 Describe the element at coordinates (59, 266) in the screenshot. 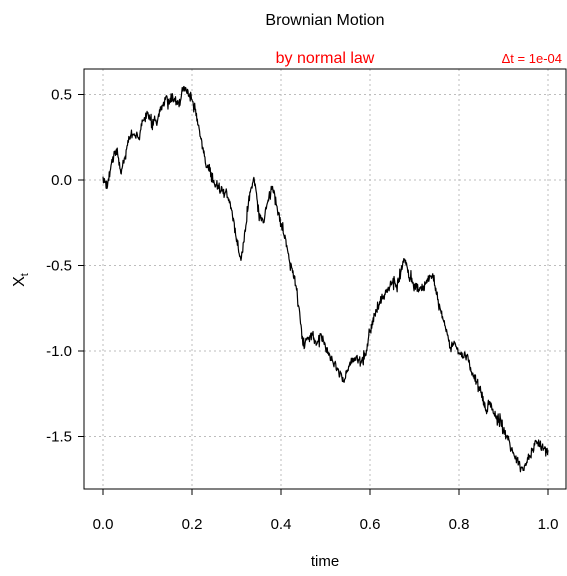

I see `y-tick-label: -0.5` at that location.